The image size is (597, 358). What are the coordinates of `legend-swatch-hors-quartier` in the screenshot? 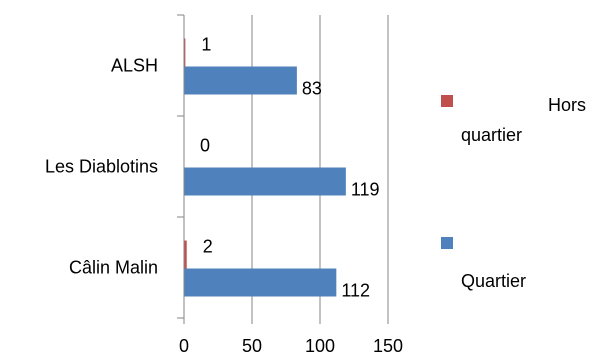 It's located at (447, 101).